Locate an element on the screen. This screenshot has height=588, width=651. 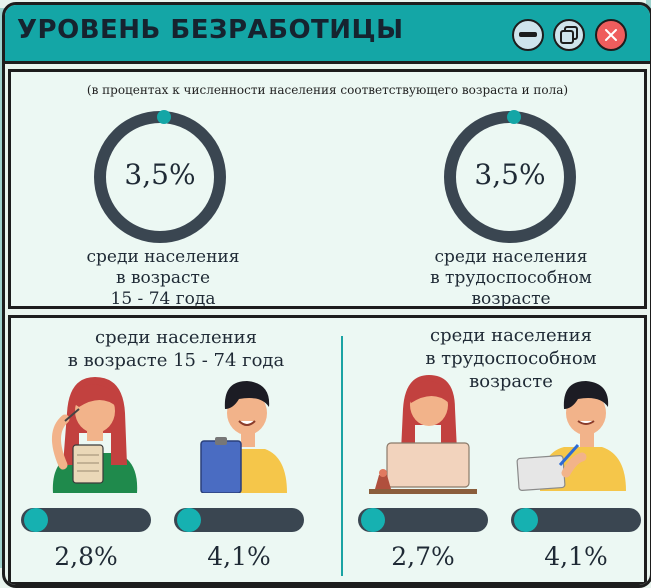
value-men-15-74: 4,1% is located at coordinates (239, 556).